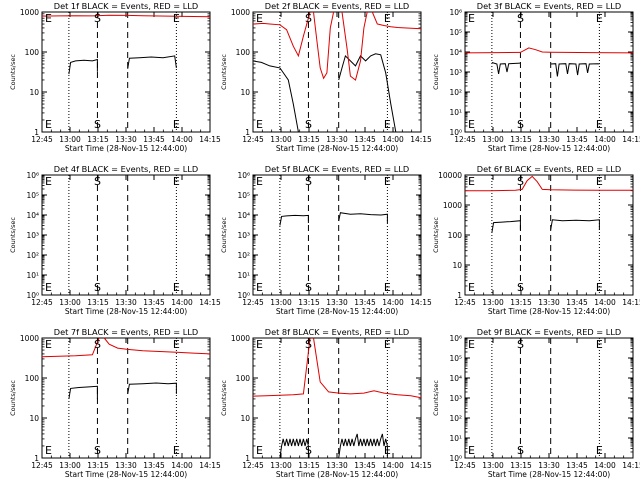  I want to click on y-tick-label: 10⁴, so click(455, 378).